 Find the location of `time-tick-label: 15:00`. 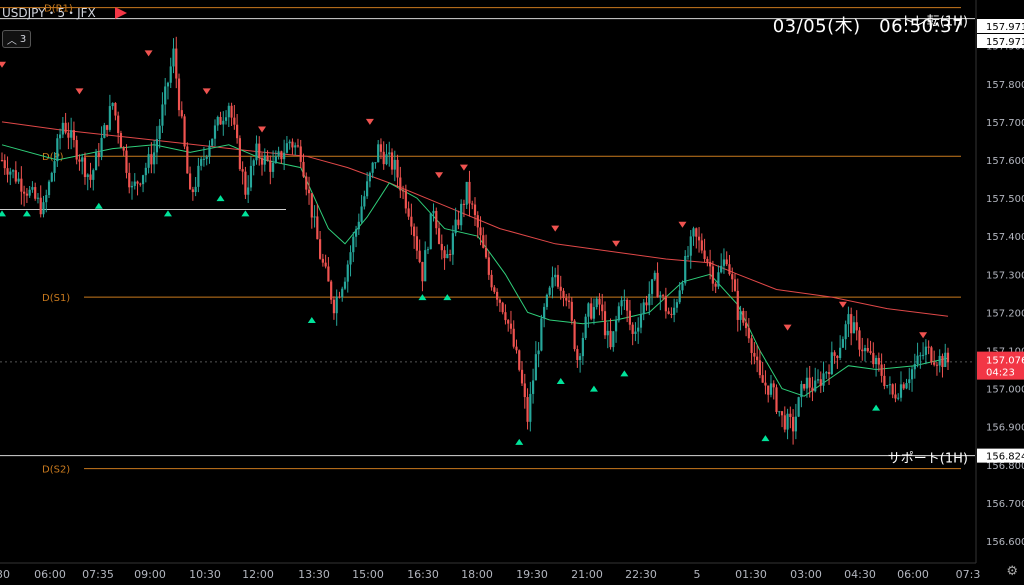

time-tick-label: 15:00 is located at coordinates (368, 574).